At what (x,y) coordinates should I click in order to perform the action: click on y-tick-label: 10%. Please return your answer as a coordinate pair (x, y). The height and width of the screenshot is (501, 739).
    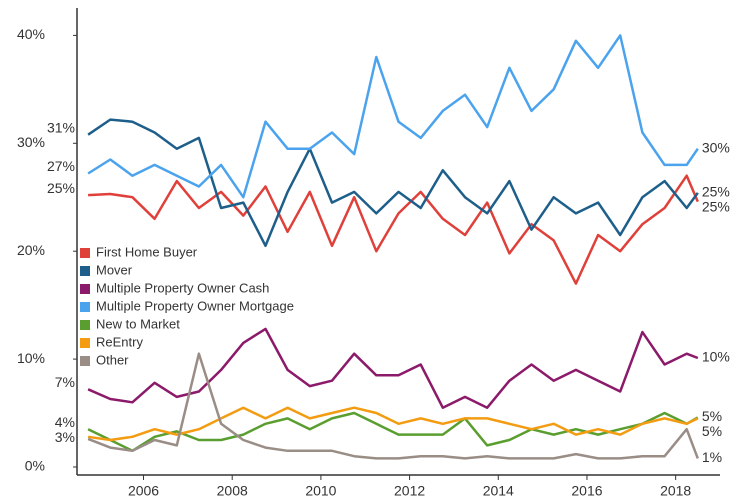
    Looking at the image, I should click on (31, 358).